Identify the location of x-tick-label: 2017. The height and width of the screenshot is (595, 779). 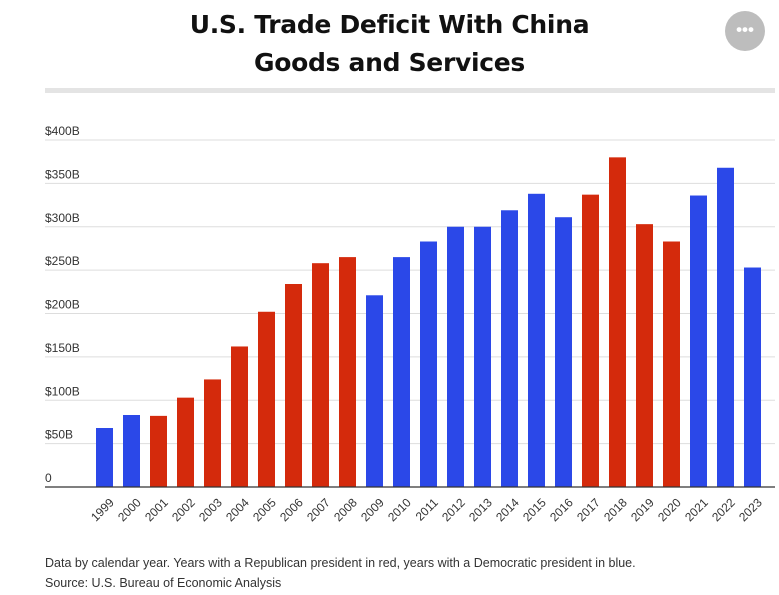
(588, 509).